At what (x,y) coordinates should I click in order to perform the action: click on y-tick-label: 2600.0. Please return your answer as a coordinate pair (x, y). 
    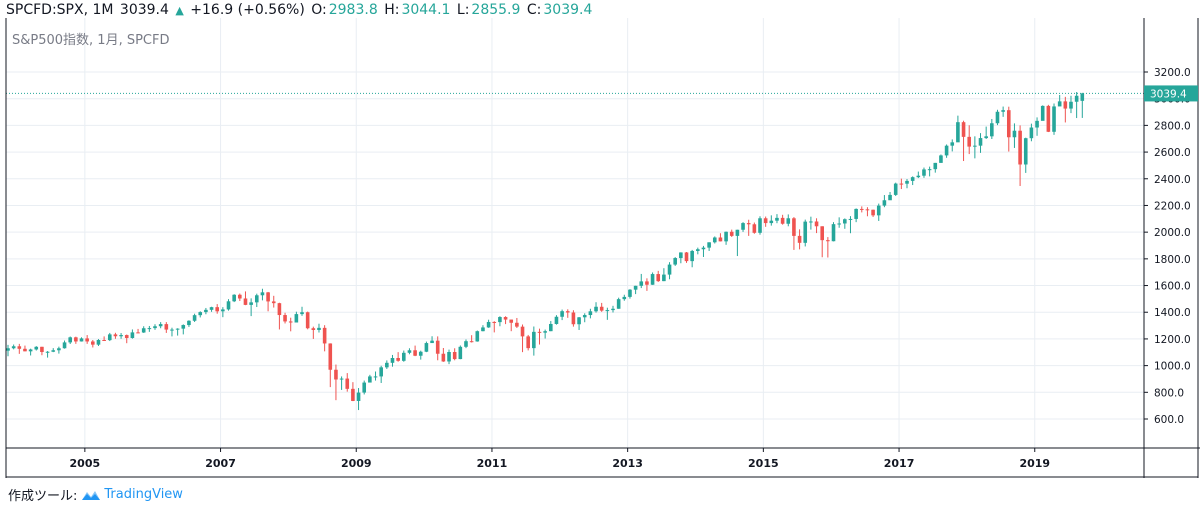
    Looking at the image, I should click on (1172, 153).